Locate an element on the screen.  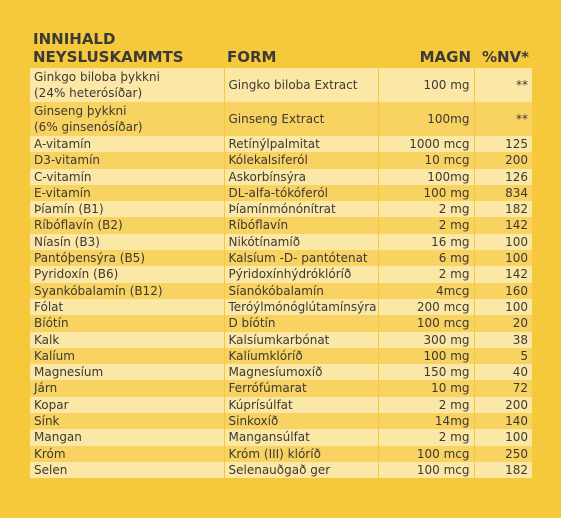
table-cell: Króm (III) klóríð is located at coordinates (300, 453).